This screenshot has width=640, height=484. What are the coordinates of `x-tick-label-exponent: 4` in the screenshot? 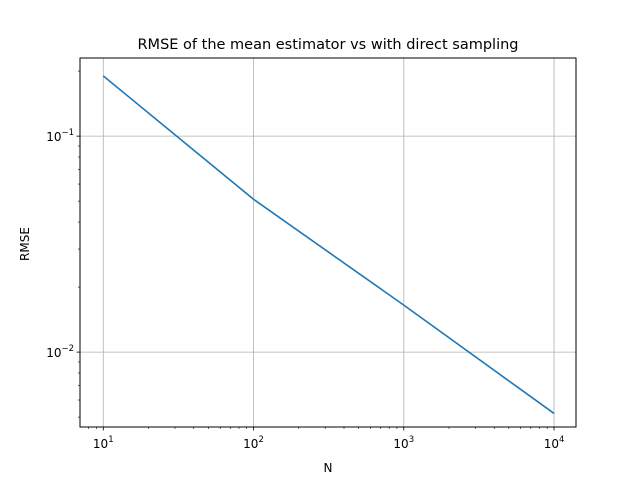 It's located at (561, 440).